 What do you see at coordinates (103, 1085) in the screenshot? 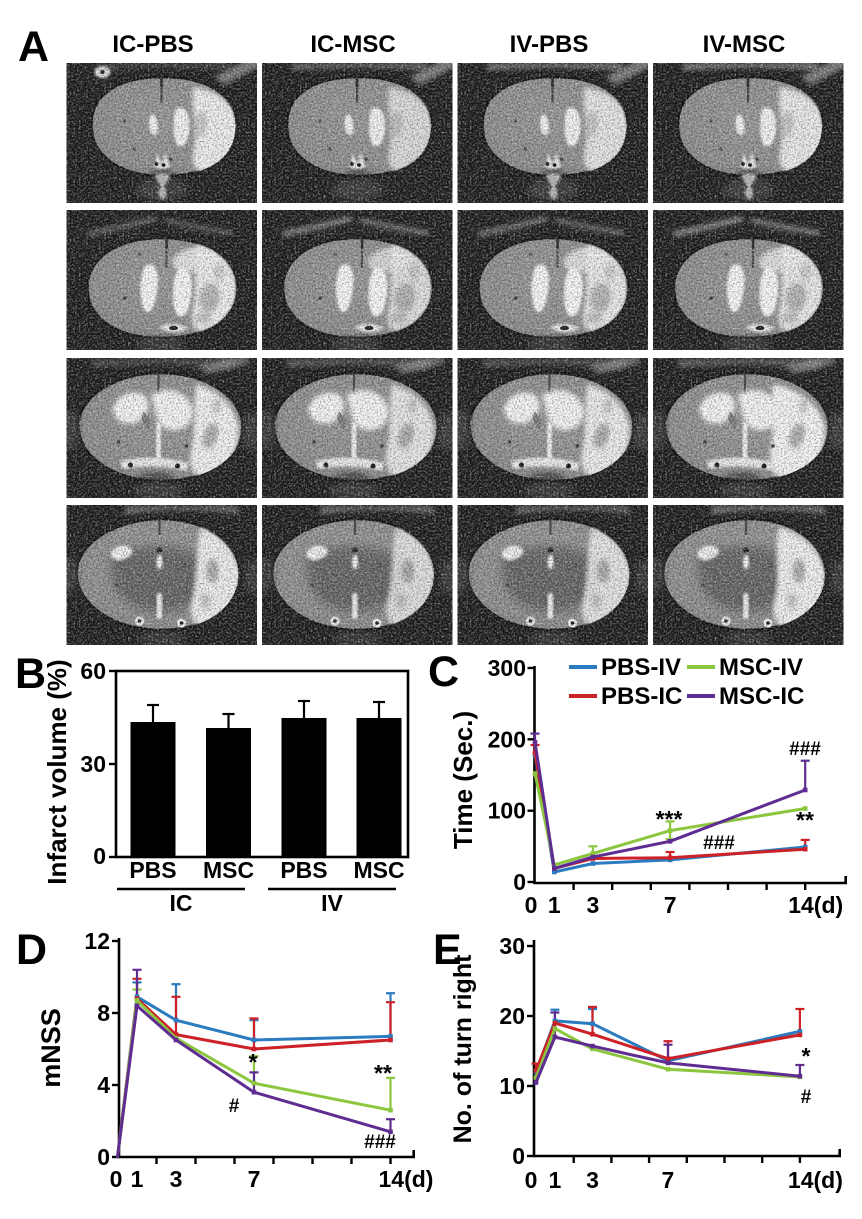
I see `svg-text: 4` at bounding box center [103, 1085].